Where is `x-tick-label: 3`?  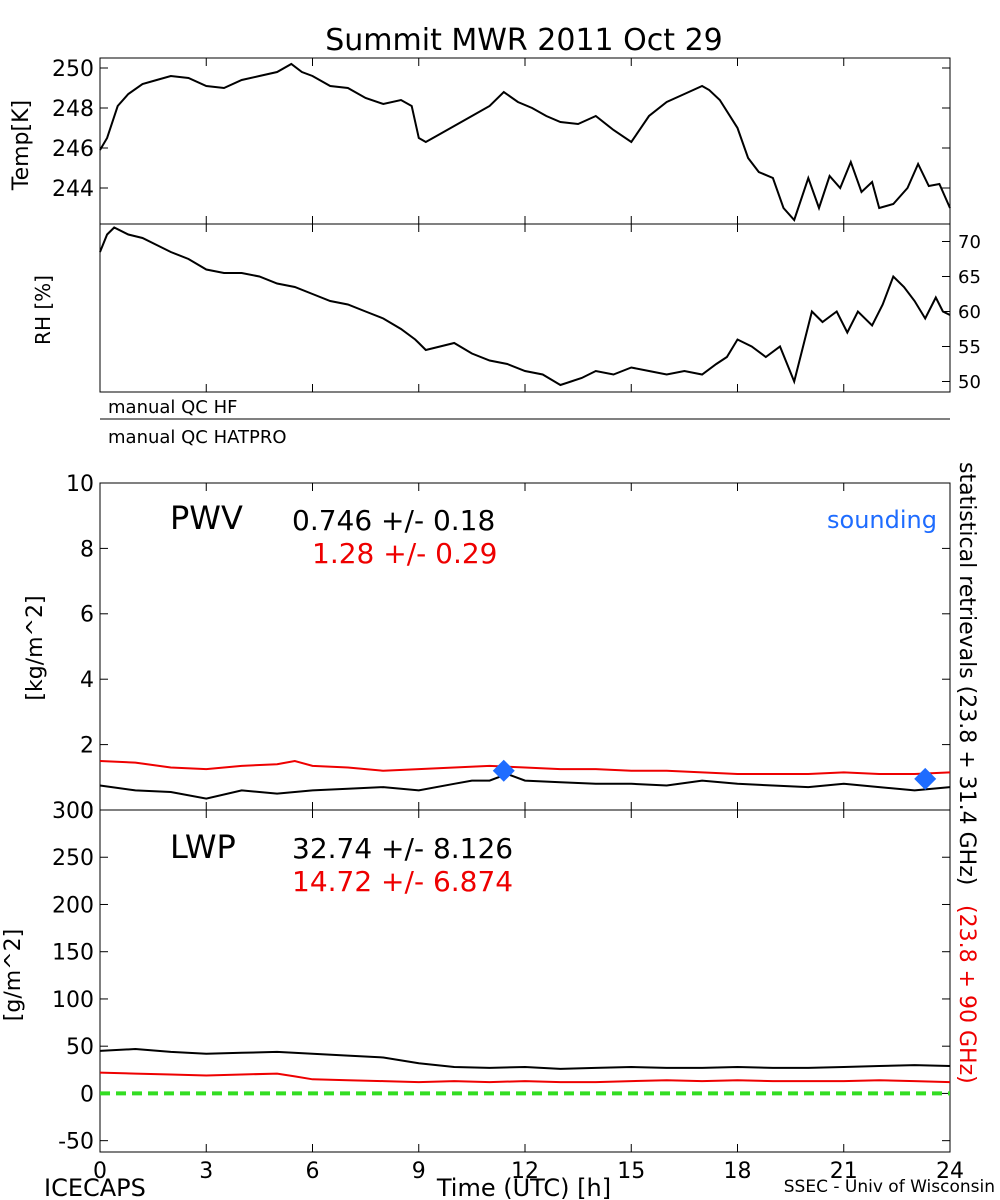 x-tick-label: 3 is located at coordinates (206, 1171).